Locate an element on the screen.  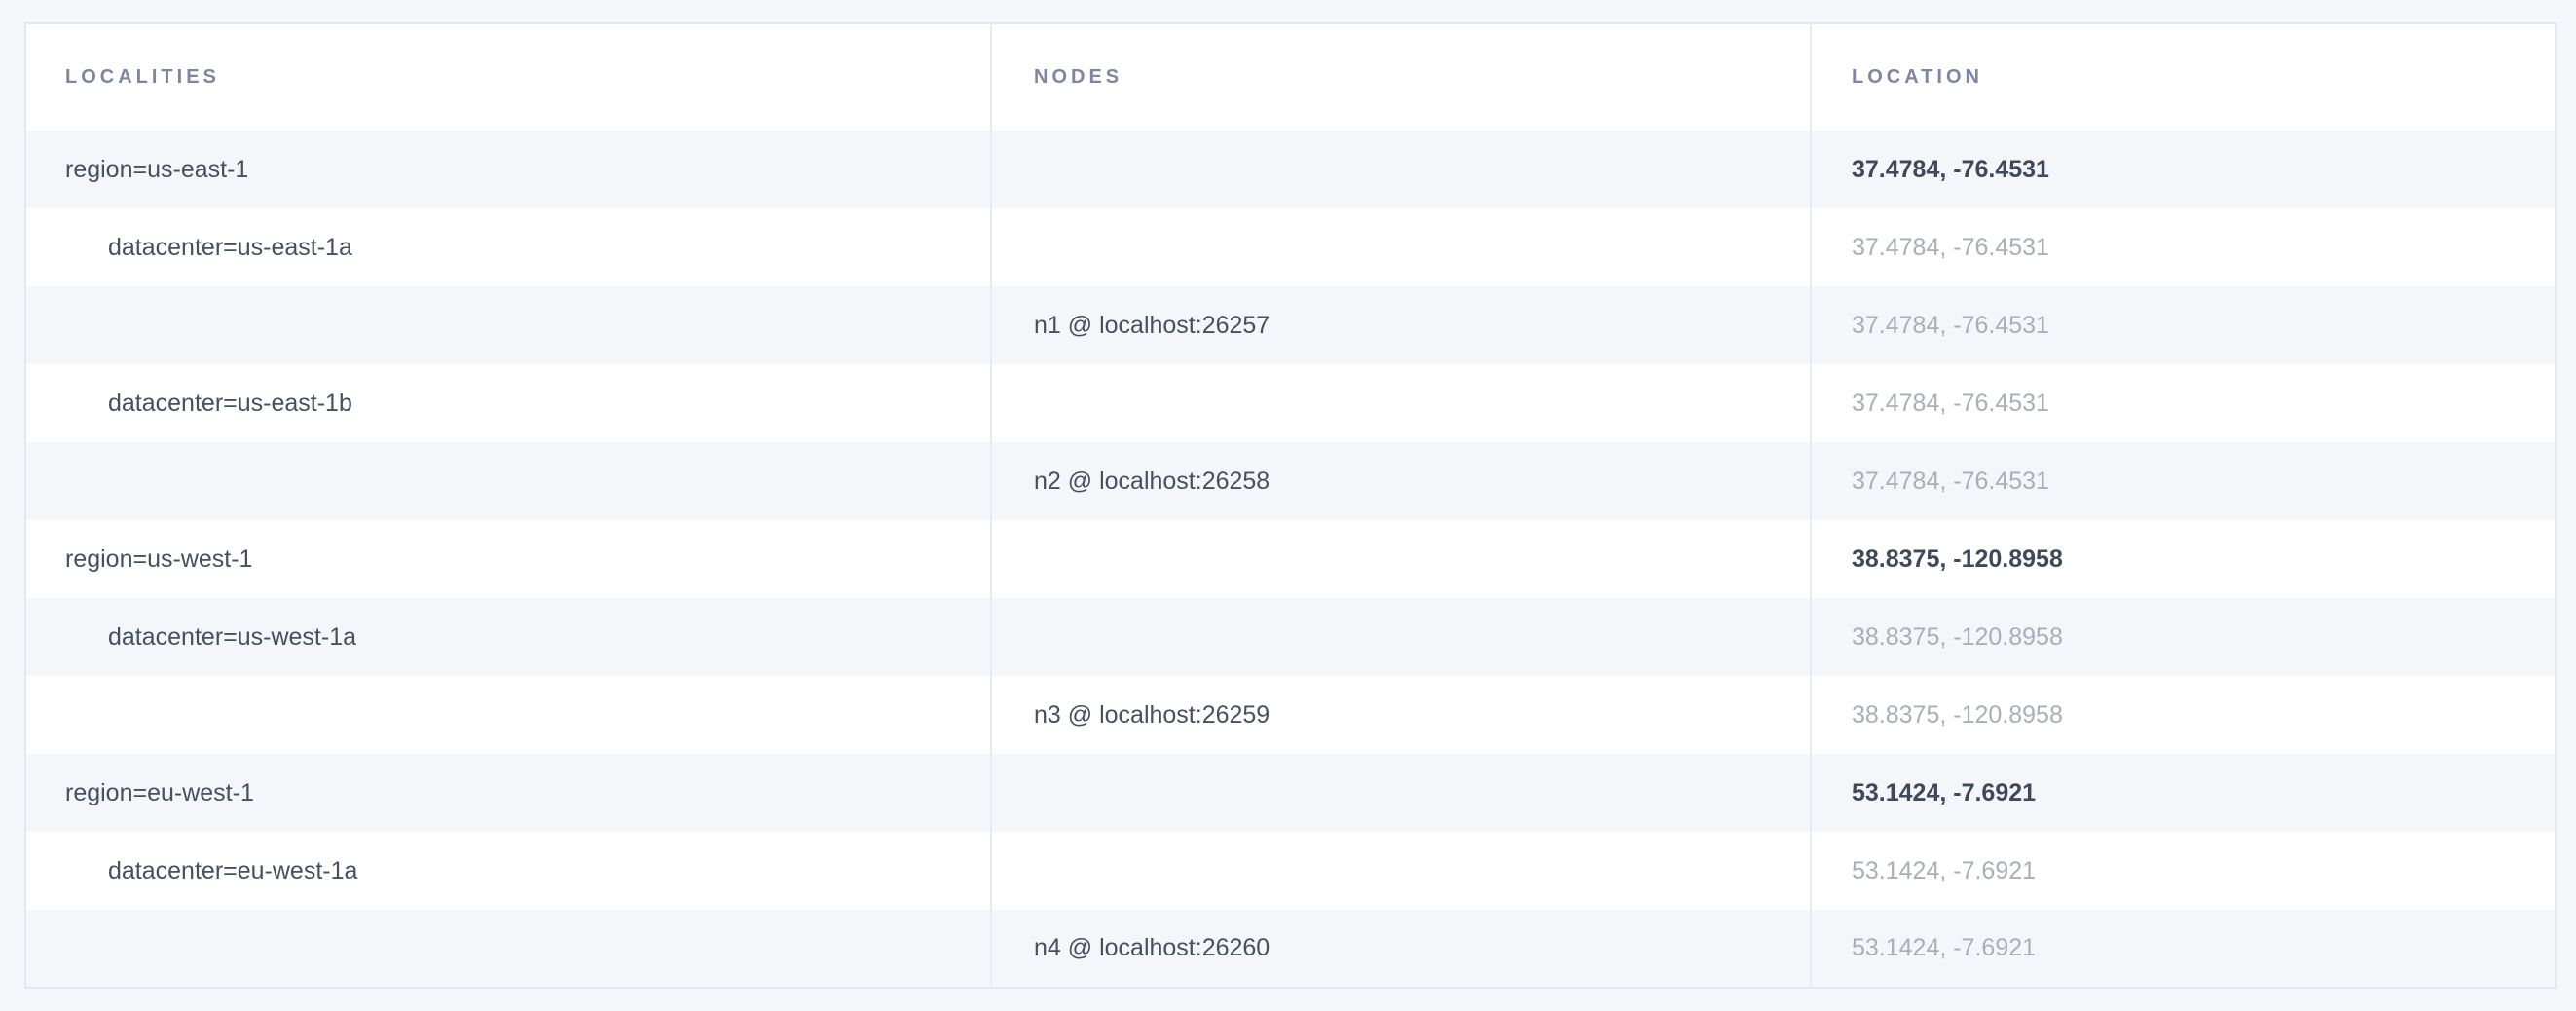
table-row-datacenter: datacenter=us-east-1a 37.4784, -76.4531 is located at coordinates (1290, 247).